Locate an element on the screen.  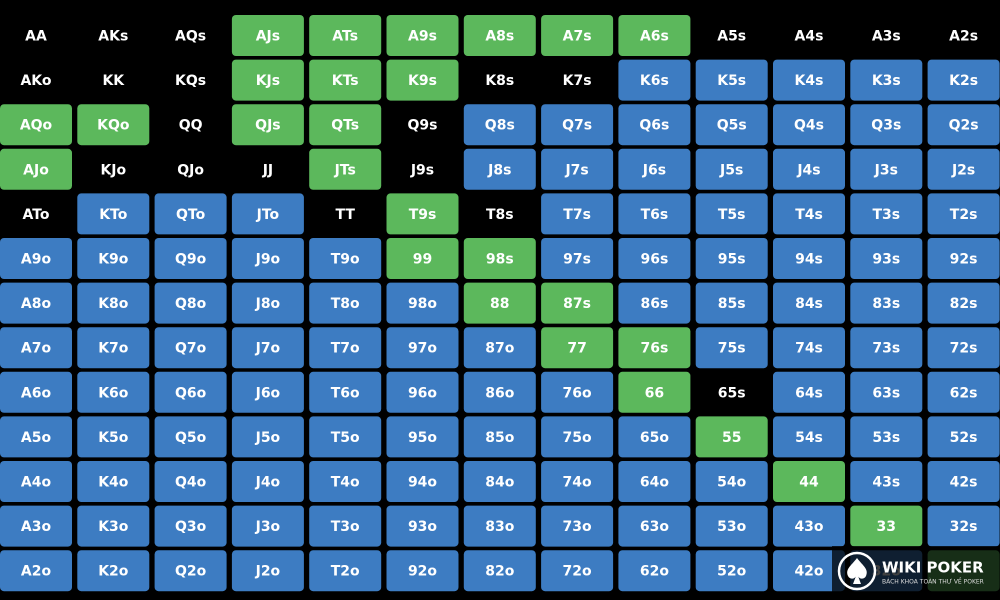
hand-label: Q7s is located at coordinates (577, 126).